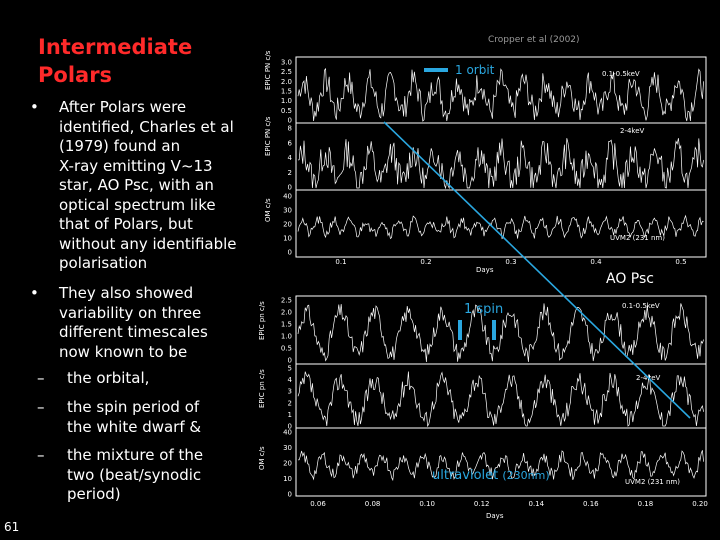  What do you see at coordinates (318, 504) in the screenshot?
I see `x-tick-label: 0.06` at bounding box center [318, 504].